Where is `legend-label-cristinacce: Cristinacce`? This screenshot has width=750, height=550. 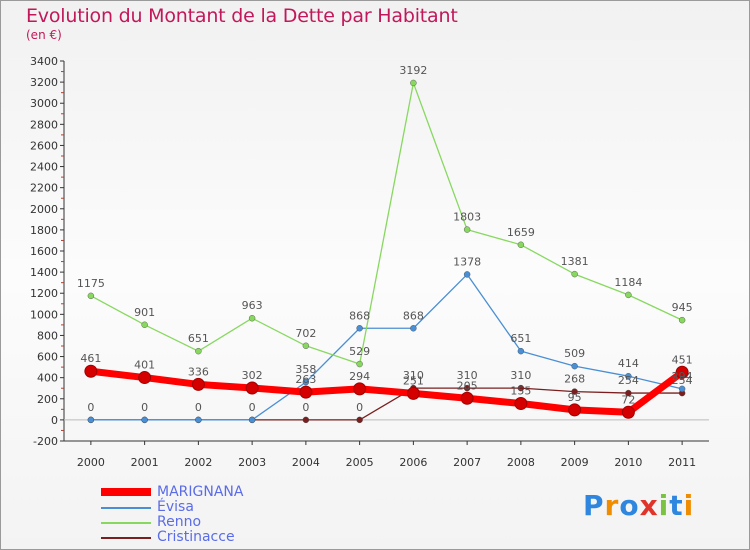 legend-label-cristinacce: Cristinacce is located at coordinates (196, 537).